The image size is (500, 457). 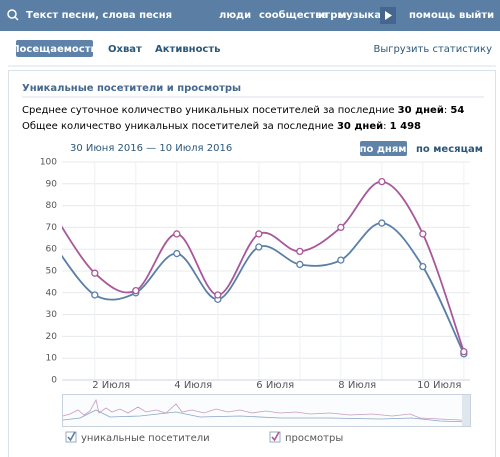 What do you see at coordinates (145, 438) in the screenshot?
I see `legend-label: уникальные посетители` at bounding box center [145, 438].